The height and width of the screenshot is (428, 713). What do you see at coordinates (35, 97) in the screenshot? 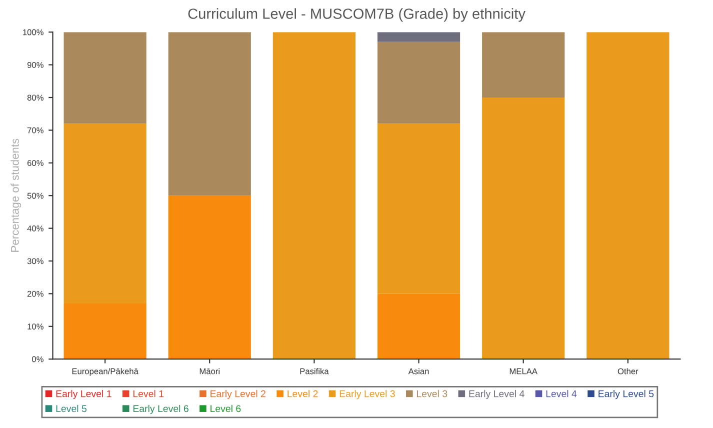
I see `y-tick-label: 80%` at bounding box center [35, 97].